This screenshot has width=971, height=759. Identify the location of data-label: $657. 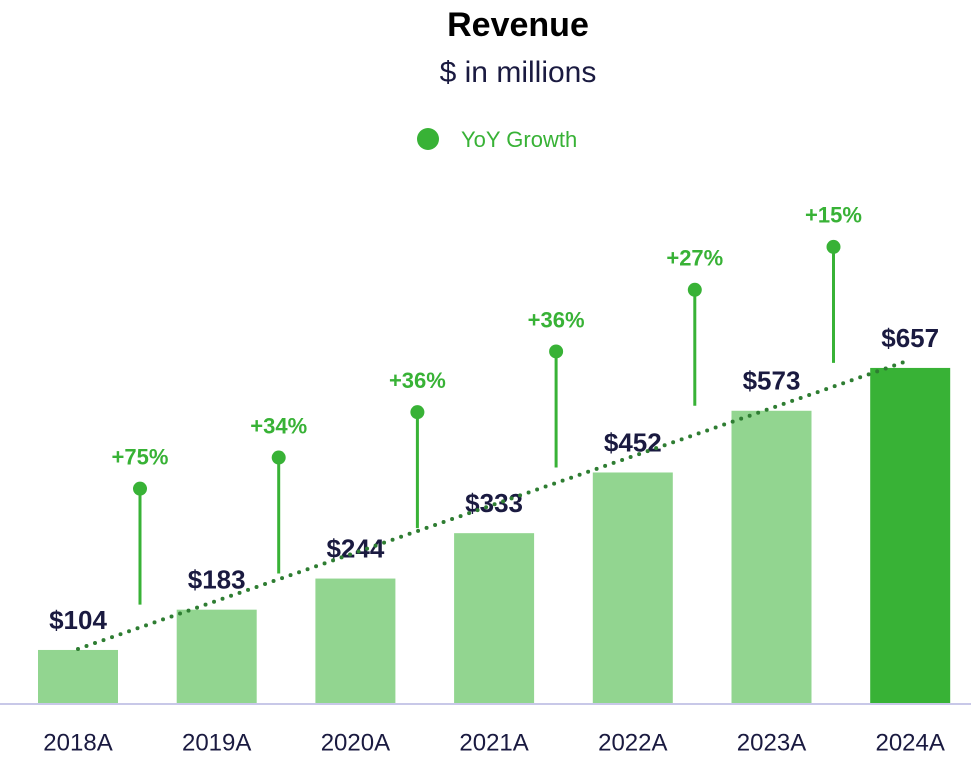
(910, 338).